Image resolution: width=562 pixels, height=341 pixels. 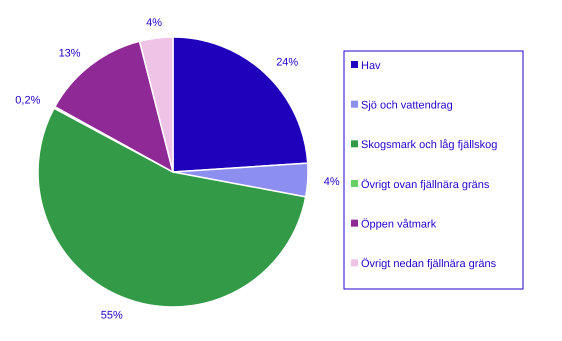 What do you see at coordinates (69, 53) in the screenshot?
I see `data-label: 13%` at bounding box center [69, 53].